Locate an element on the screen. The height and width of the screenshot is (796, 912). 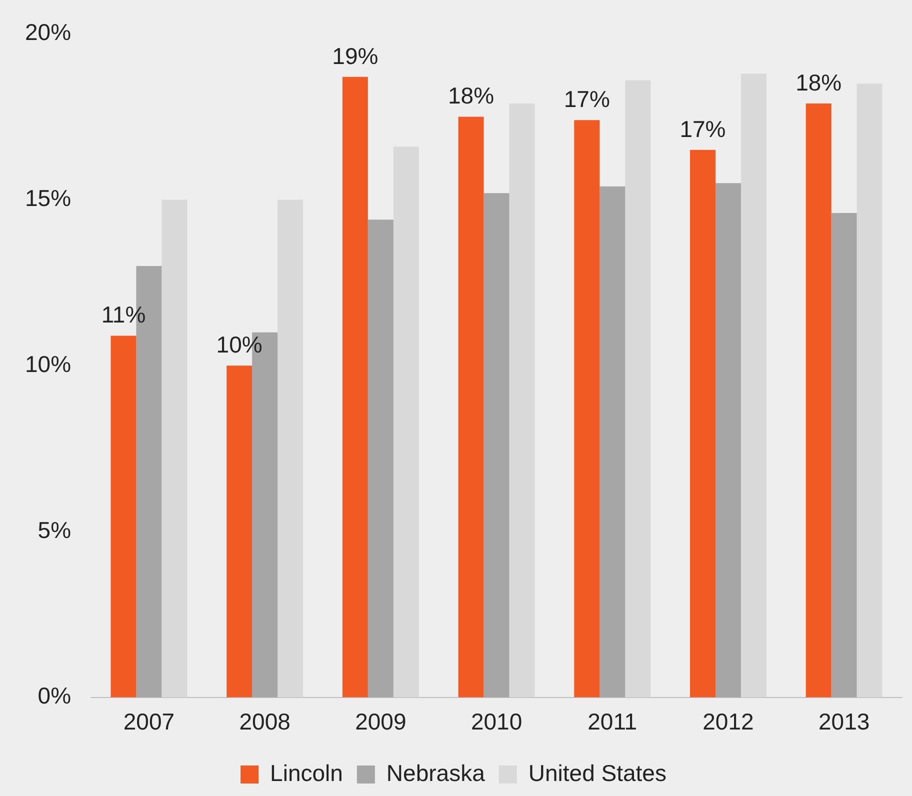
legend-label: United States is located at coordinates (597, 773).